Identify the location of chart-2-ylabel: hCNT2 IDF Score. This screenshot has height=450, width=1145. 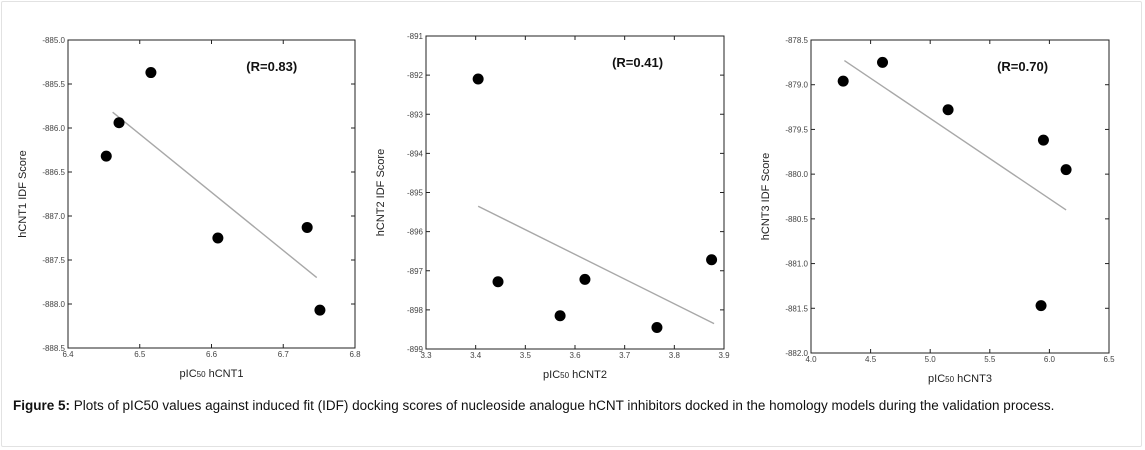
(381, 192).